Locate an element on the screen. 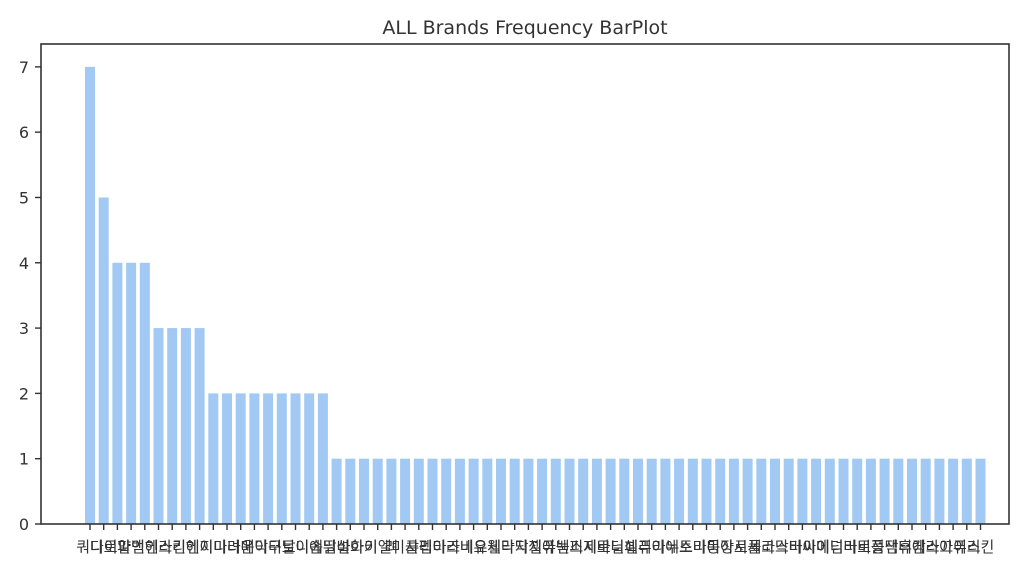 This screenshot has height=588, width=1034. x-tick-label: 미장 is located at coordinates (720, 547).